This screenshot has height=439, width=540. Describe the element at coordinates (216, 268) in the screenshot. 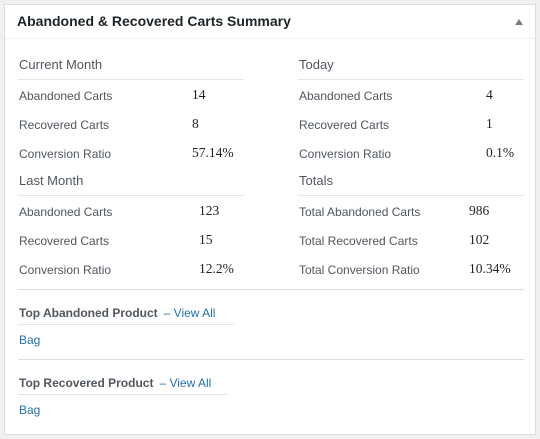

I see `stat-value: 12.2%` at that location.